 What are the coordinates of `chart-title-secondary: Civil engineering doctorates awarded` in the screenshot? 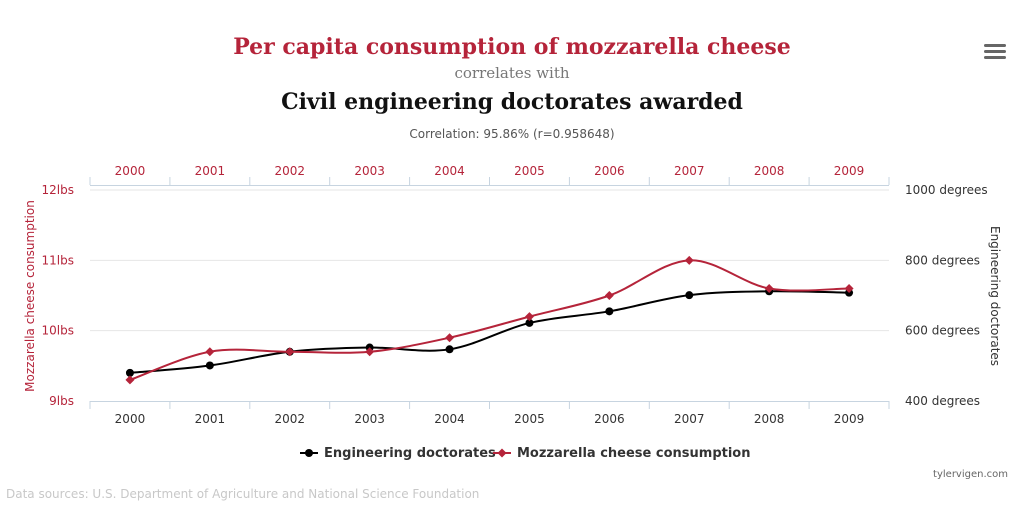 It's located at (512, 102).